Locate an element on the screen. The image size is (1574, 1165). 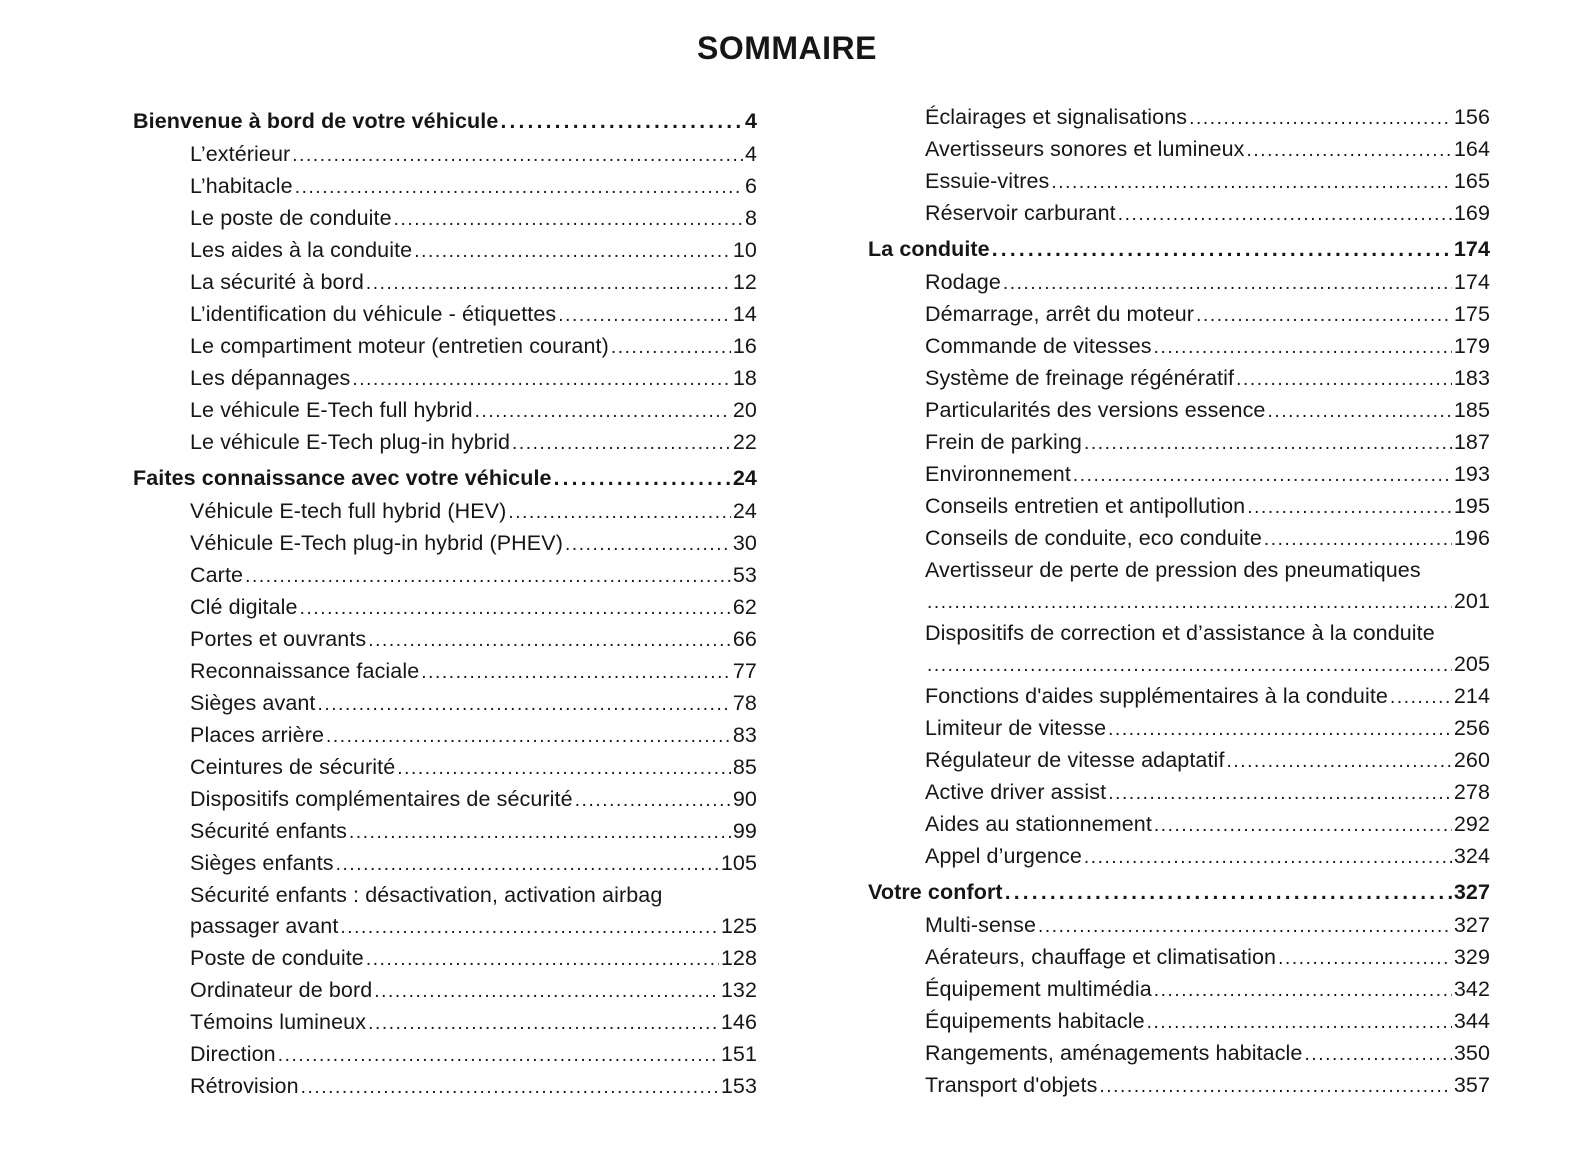
toc-entry: Clé digitale 62 is located at coordinates (445, 608).